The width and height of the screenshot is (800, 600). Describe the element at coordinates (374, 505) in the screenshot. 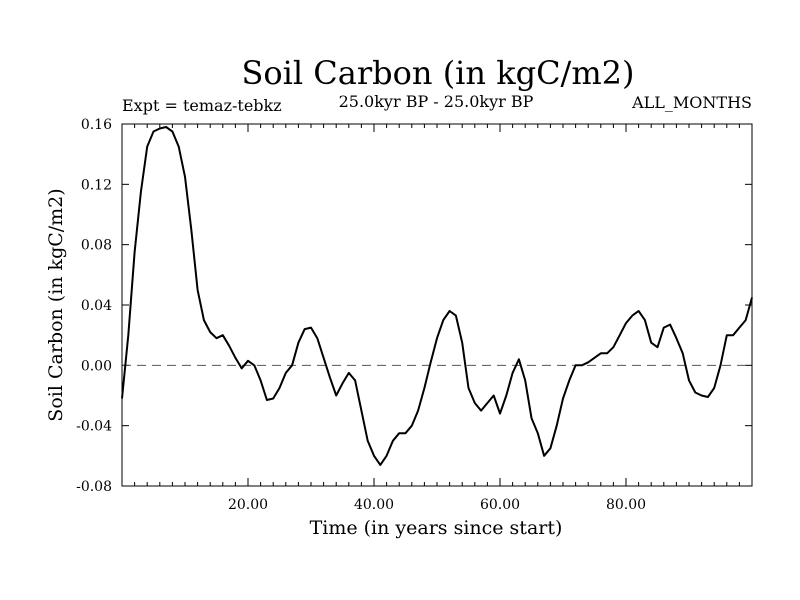

I see `x-tick-label: 40.00` at that location.